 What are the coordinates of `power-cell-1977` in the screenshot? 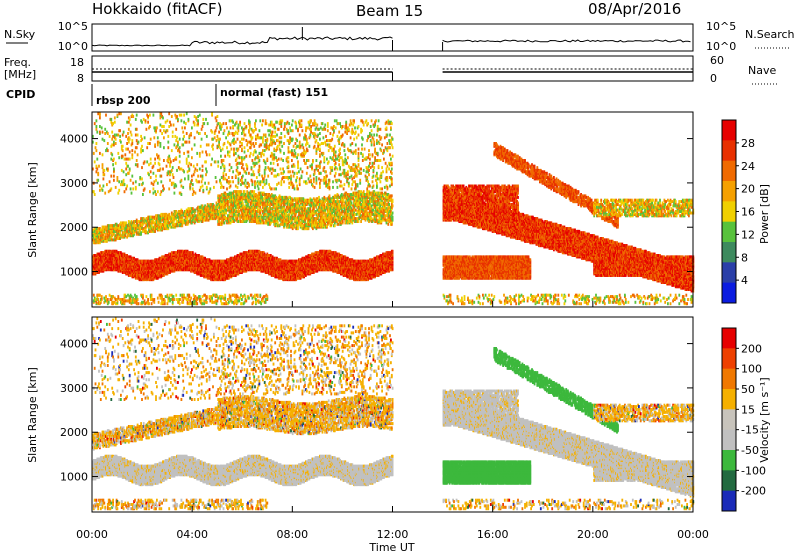 It's located at (162, 133).